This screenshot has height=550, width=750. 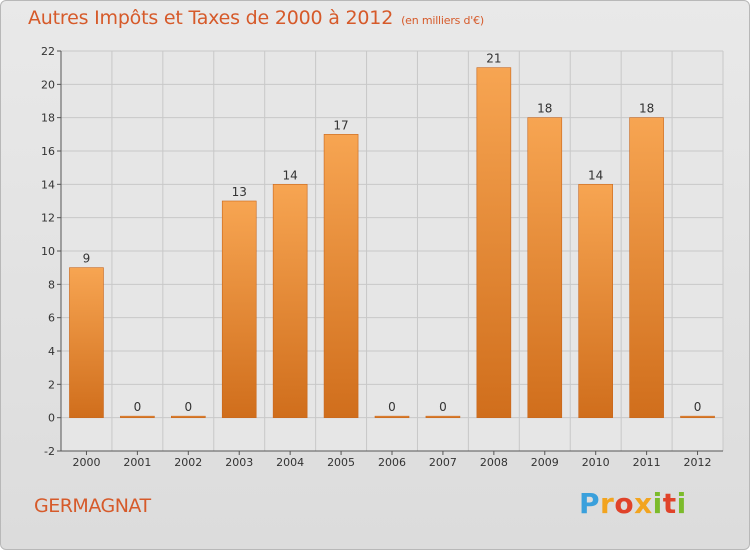 I want to click on x-tick-label: 2011, so click(x=647, y=462).